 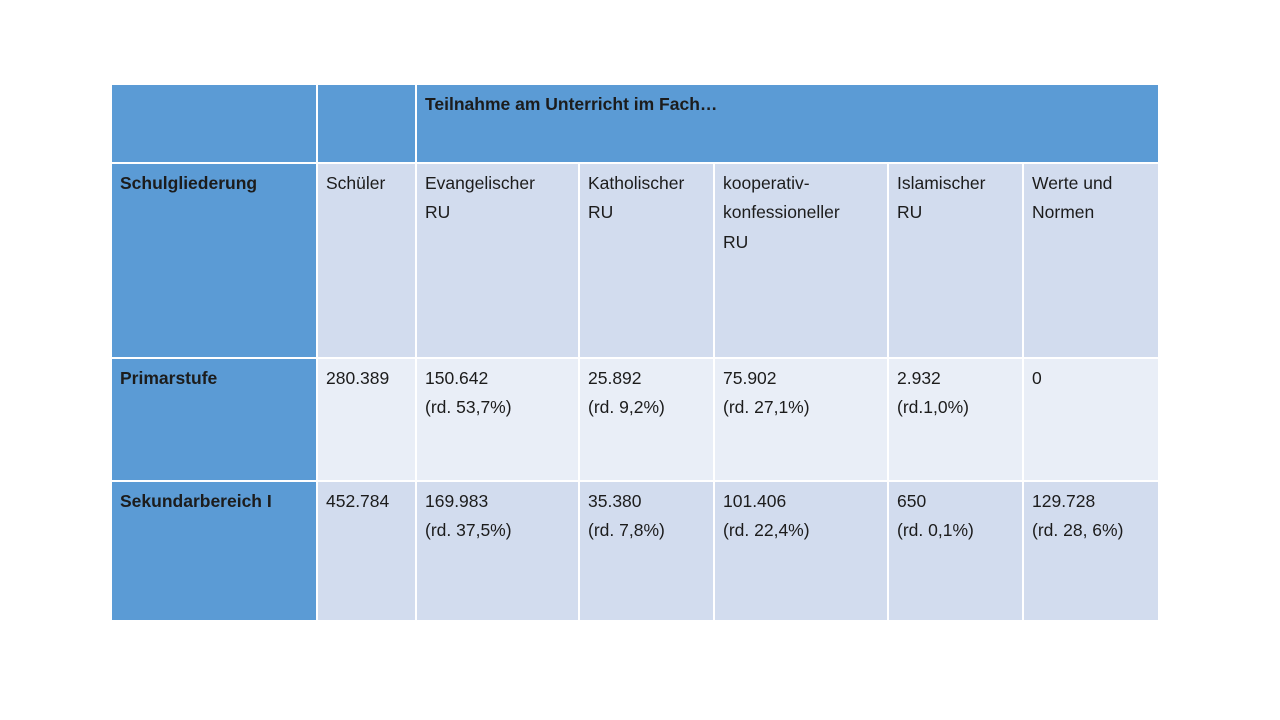 What do you see at coordinates (955, 551) in the screenshot?
I see `data-cell: 650 (rd. 0,1%)` at bounding box center [955, 551].